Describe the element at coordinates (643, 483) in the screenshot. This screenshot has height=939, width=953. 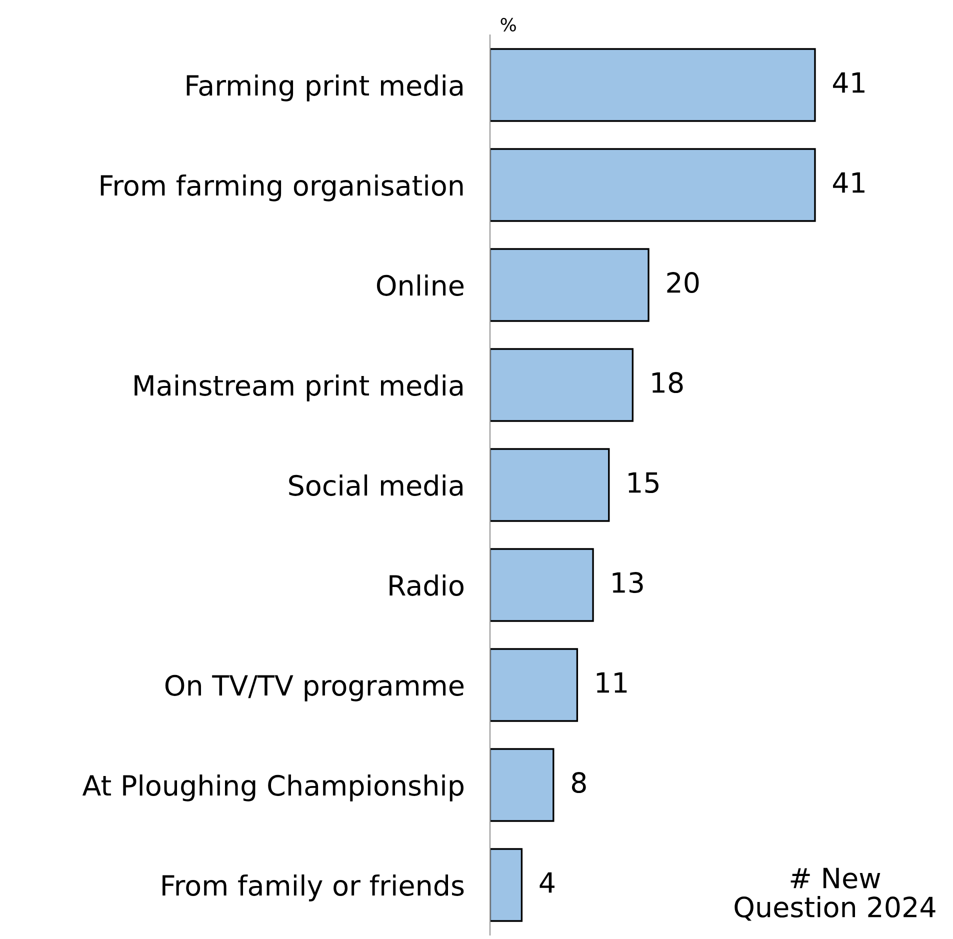
I see `data-label: 15` at that location.